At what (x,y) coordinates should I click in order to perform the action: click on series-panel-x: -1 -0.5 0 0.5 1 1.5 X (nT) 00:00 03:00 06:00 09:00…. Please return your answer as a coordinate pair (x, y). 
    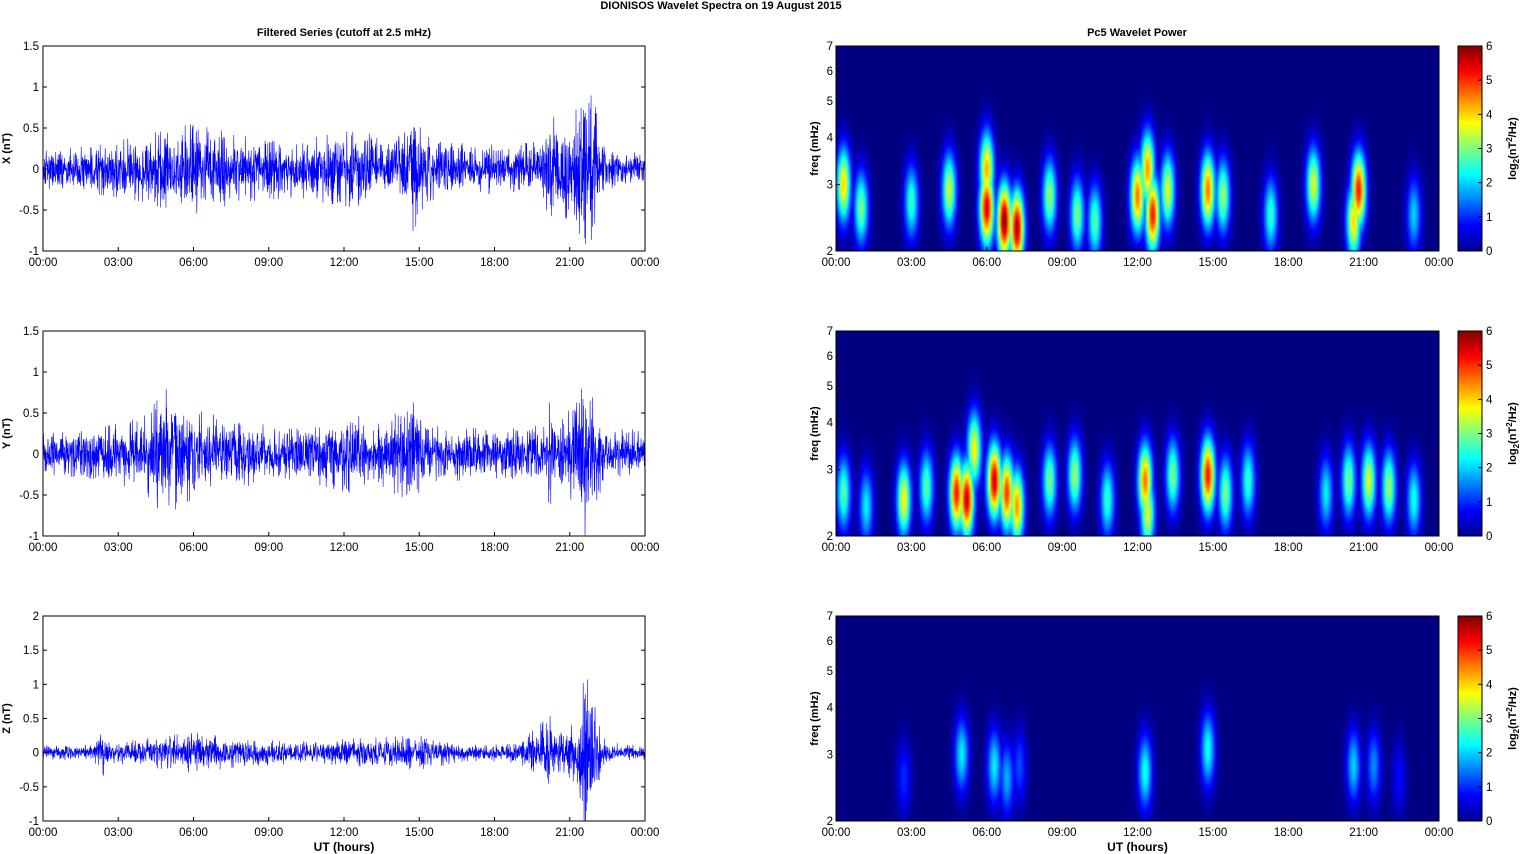
    Looking at the image, I should click on (330, 155).